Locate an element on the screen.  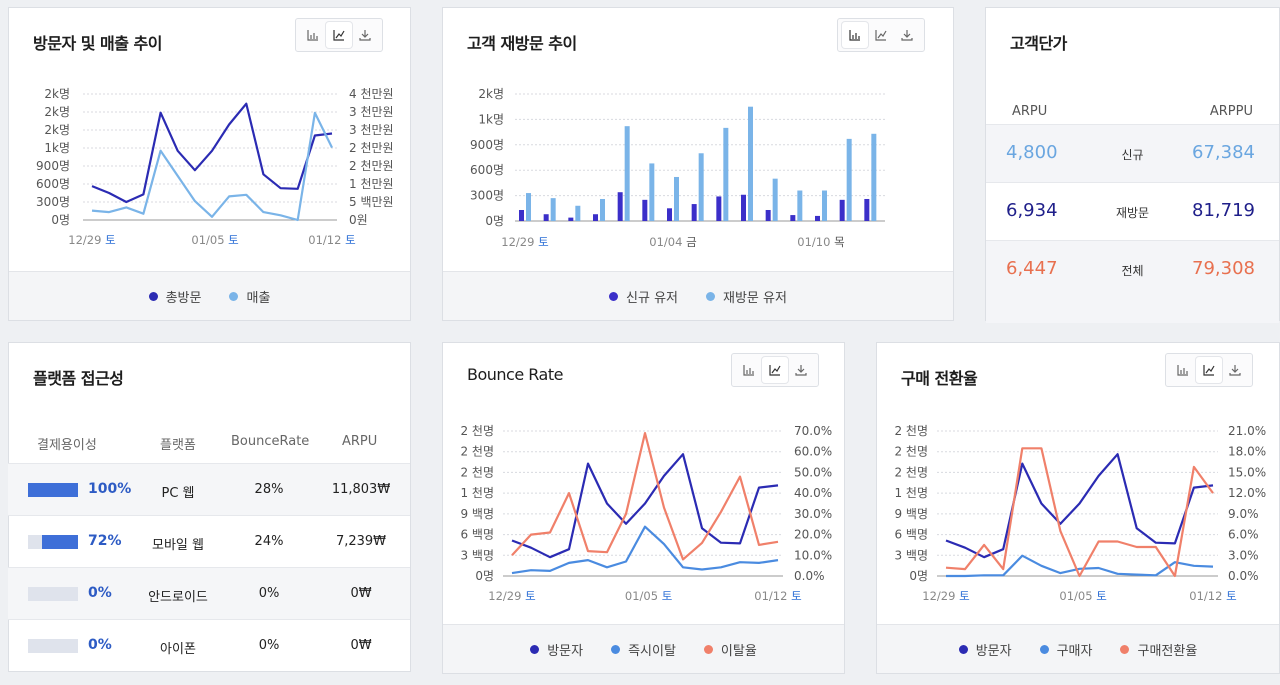
bounce-value: 24% is located at coordinates (269, 541).